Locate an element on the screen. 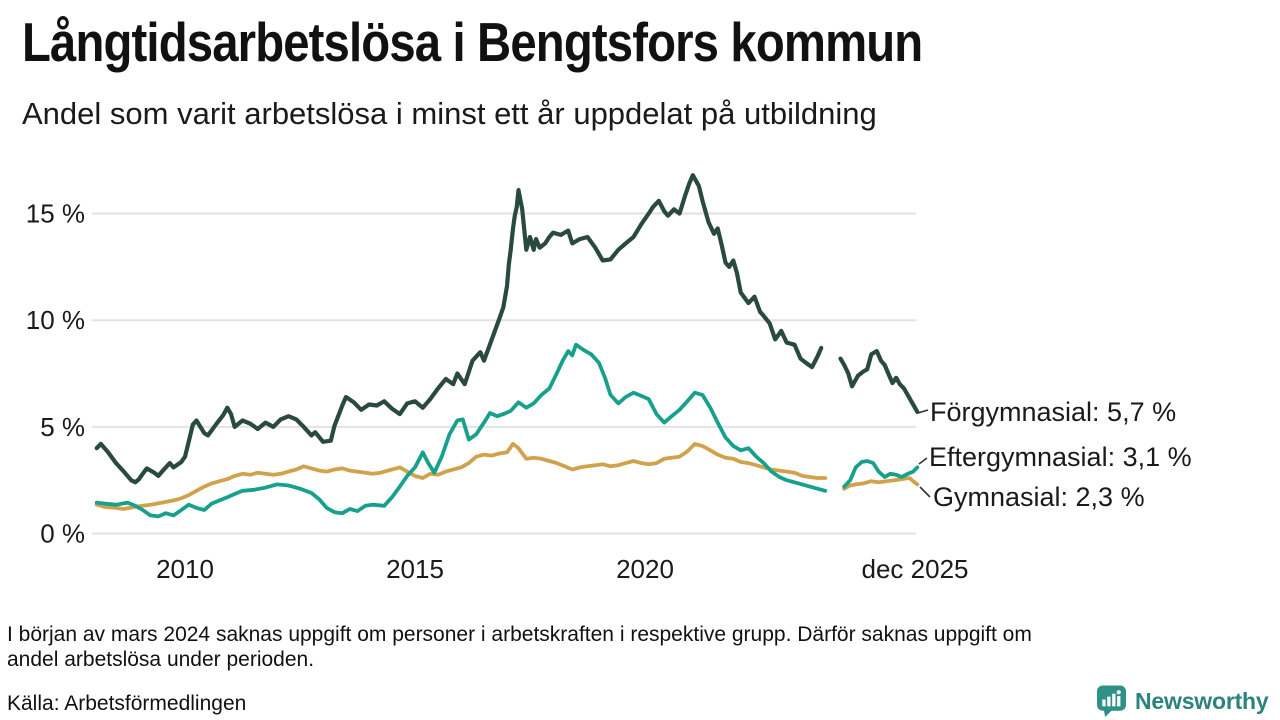 The width and height of the screenshot is (1280, 720). y-axis-tick-label: 5 % is located at coordinates (62, 427).